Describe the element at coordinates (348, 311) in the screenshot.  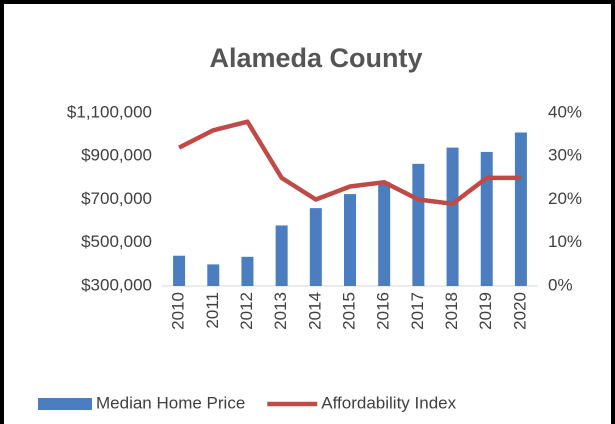
I see `x-tick-label: 2015` at that location.